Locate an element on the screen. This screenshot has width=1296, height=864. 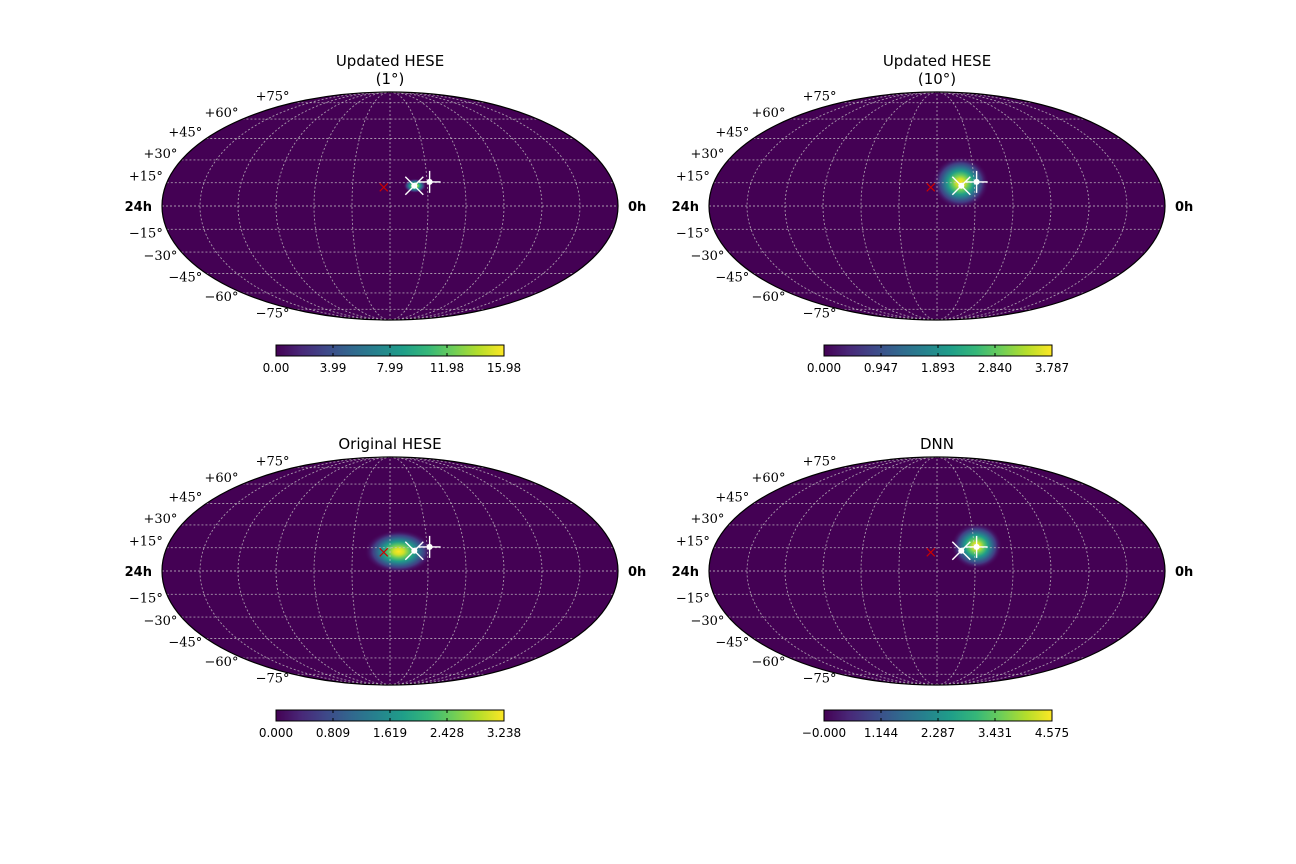
panel-title: Updated HESE is located at coordinates (937, 61).